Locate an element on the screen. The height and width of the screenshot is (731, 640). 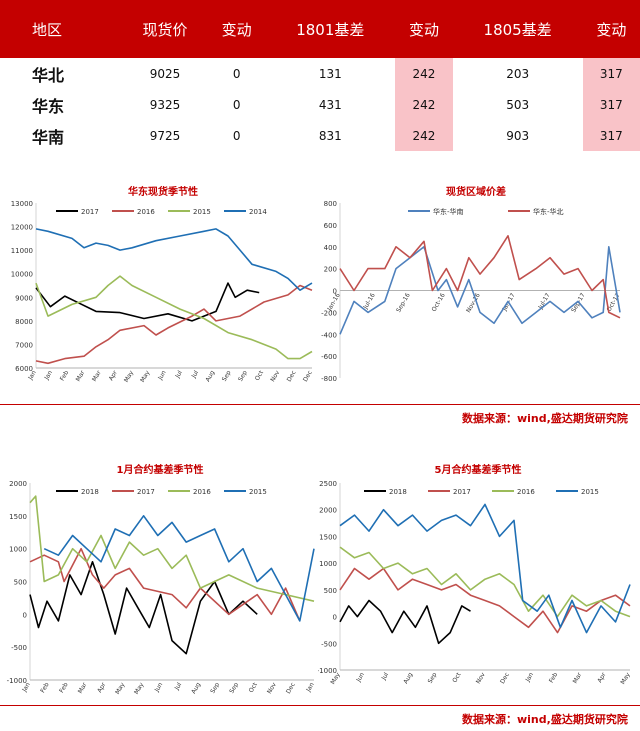
y-tick-label: 2500 is located at coordinates (328, 484).